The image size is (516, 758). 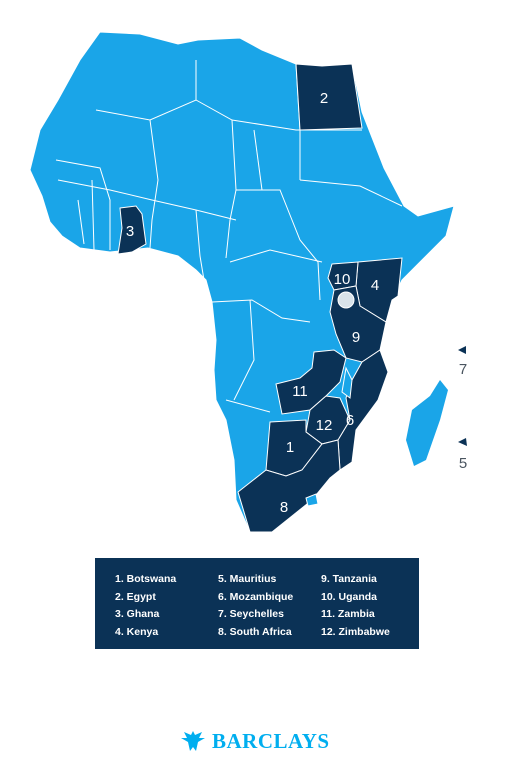 What do you see at coordinates (349, 579) in the screenshot?
I see `legend-item-tanzania: 9. Tanzania` at bounding box center [349, 579].